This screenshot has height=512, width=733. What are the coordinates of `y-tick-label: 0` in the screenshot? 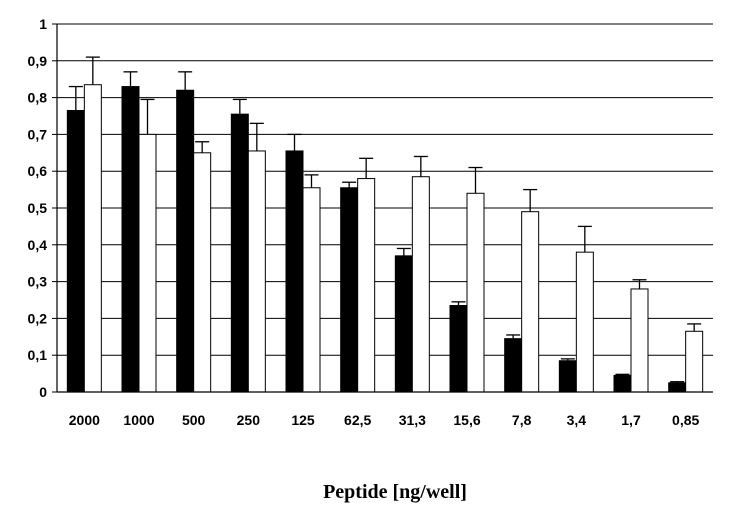 It's located at (43, 392).